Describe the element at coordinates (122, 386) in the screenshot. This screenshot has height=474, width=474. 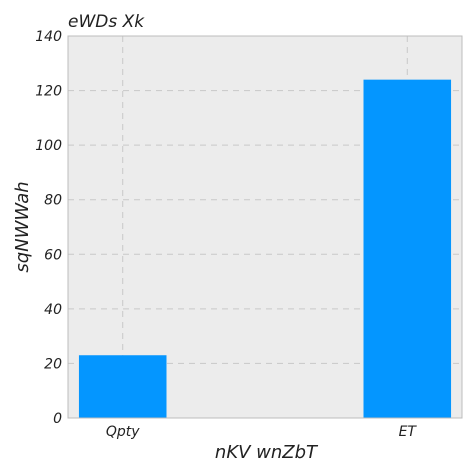
I see `bar-qpty` at that location.